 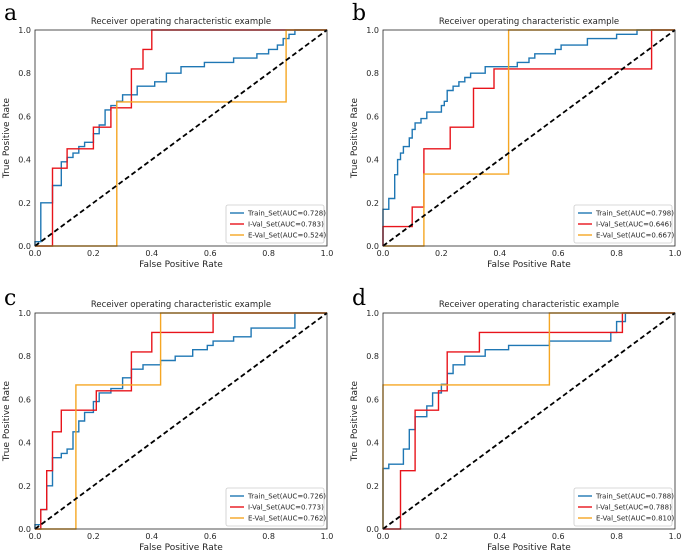 I want to click on legend-entry: I-Val_Set(AUC=0.788), so click(x=634, y=508).